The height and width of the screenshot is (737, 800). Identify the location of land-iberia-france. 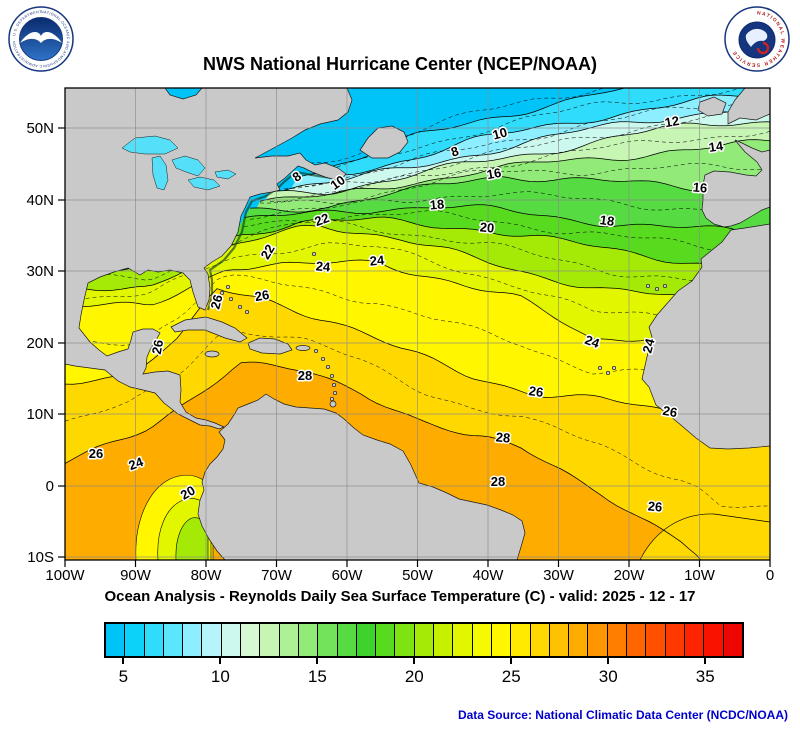
(735, 183).